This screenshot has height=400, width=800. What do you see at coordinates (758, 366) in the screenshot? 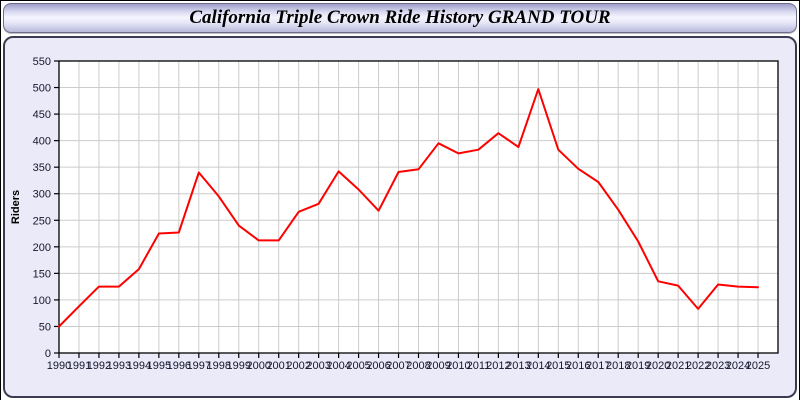
I see `x-axis-label: 2025` at bounding box center [758, 366].